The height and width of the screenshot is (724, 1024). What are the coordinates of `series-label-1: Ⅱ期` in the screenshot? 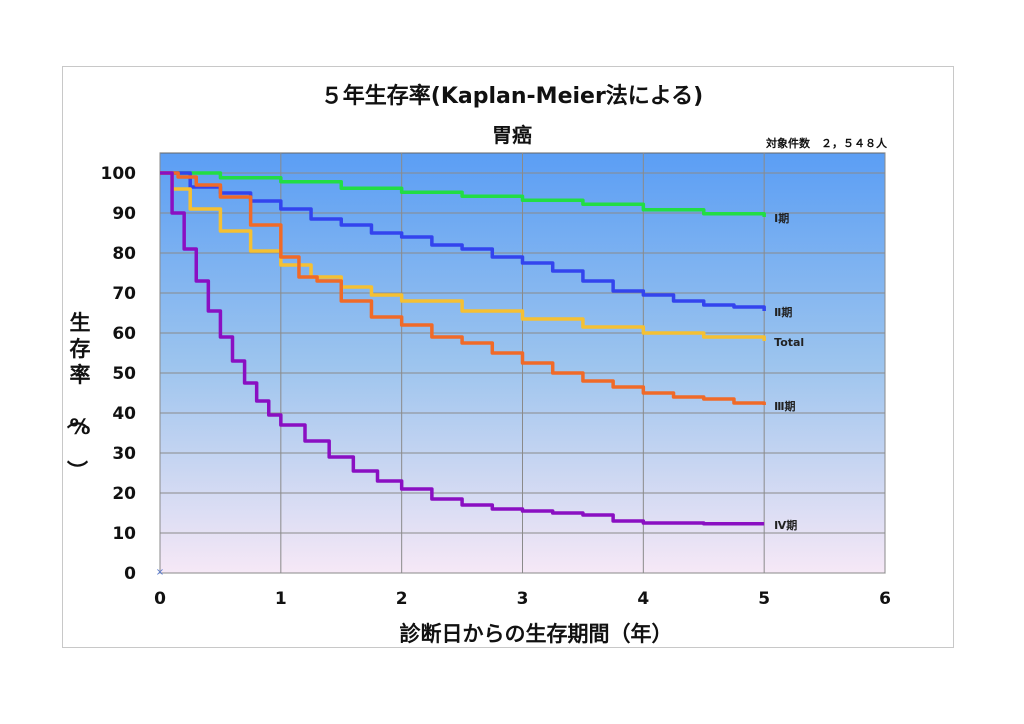 It's located at (783, 312).